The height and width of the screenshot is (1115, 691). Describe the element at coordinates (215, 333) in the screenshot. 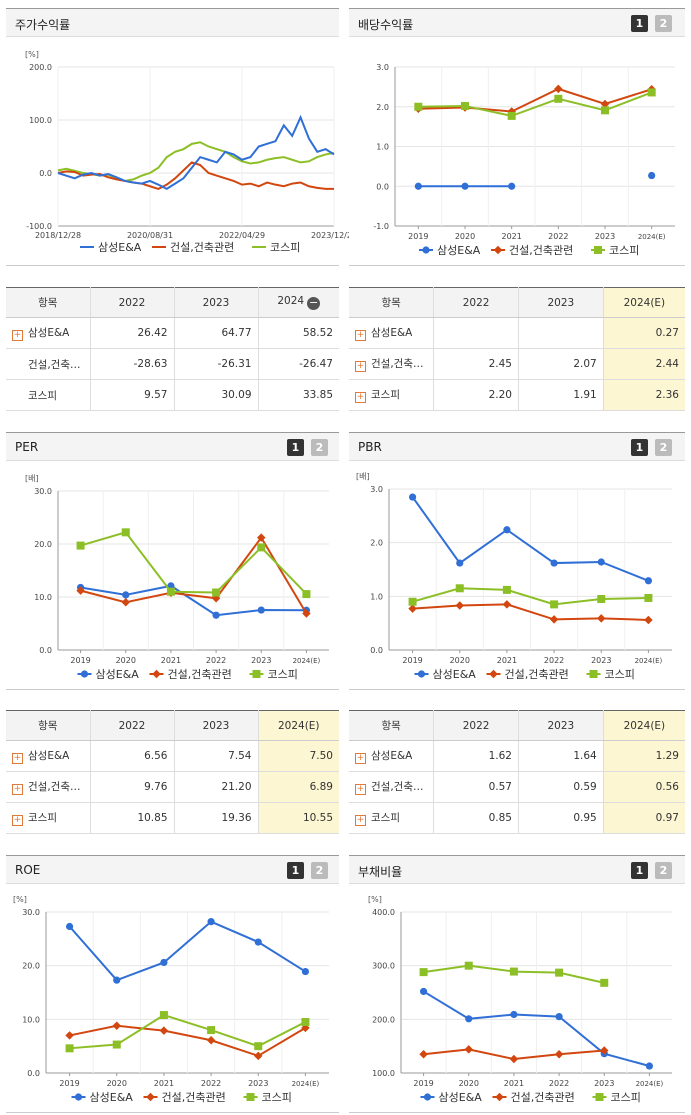

I see `table-cell: 64.77` at that location.